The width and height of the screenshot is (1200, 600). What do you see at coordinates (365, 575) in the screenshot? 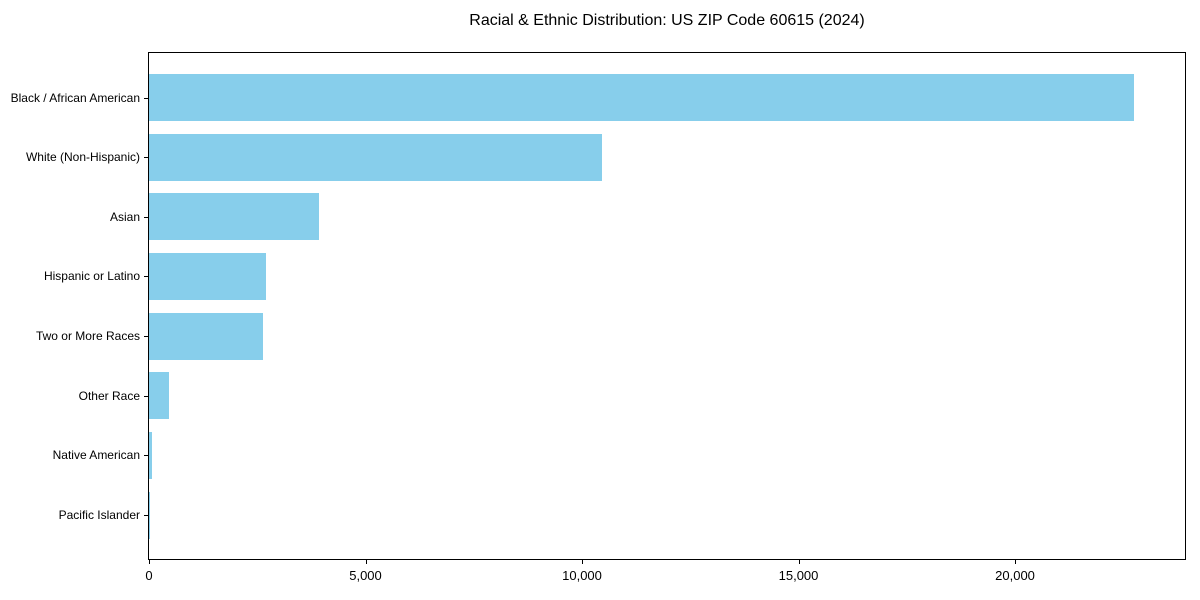
I see `x-tick-label: 5,000` at bounding box center [365, 575].